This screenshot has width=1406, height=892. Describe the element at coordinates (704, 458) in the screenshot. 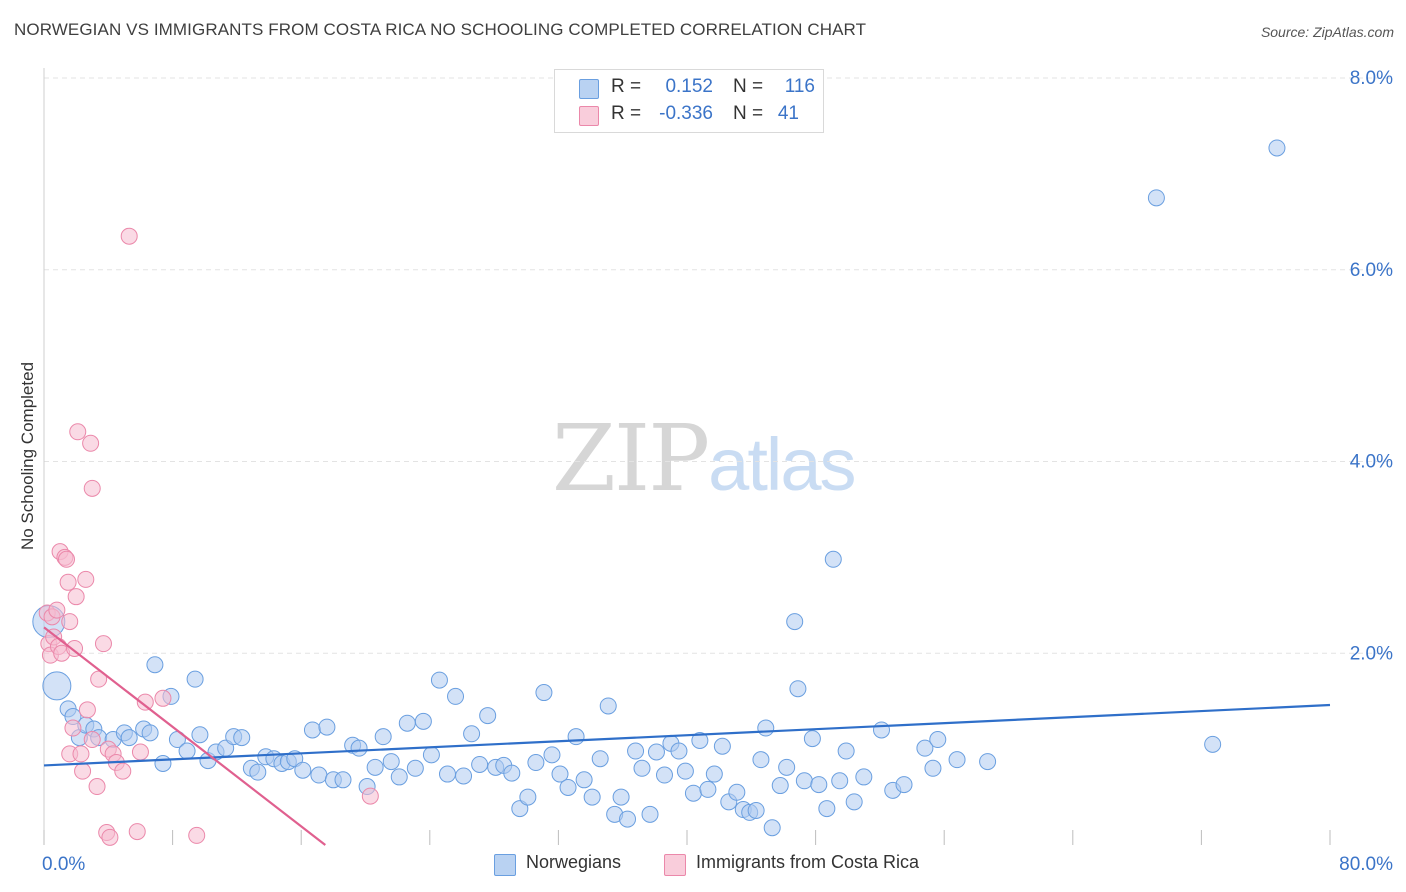

I see `watermark: ZIPatlas` at that location.